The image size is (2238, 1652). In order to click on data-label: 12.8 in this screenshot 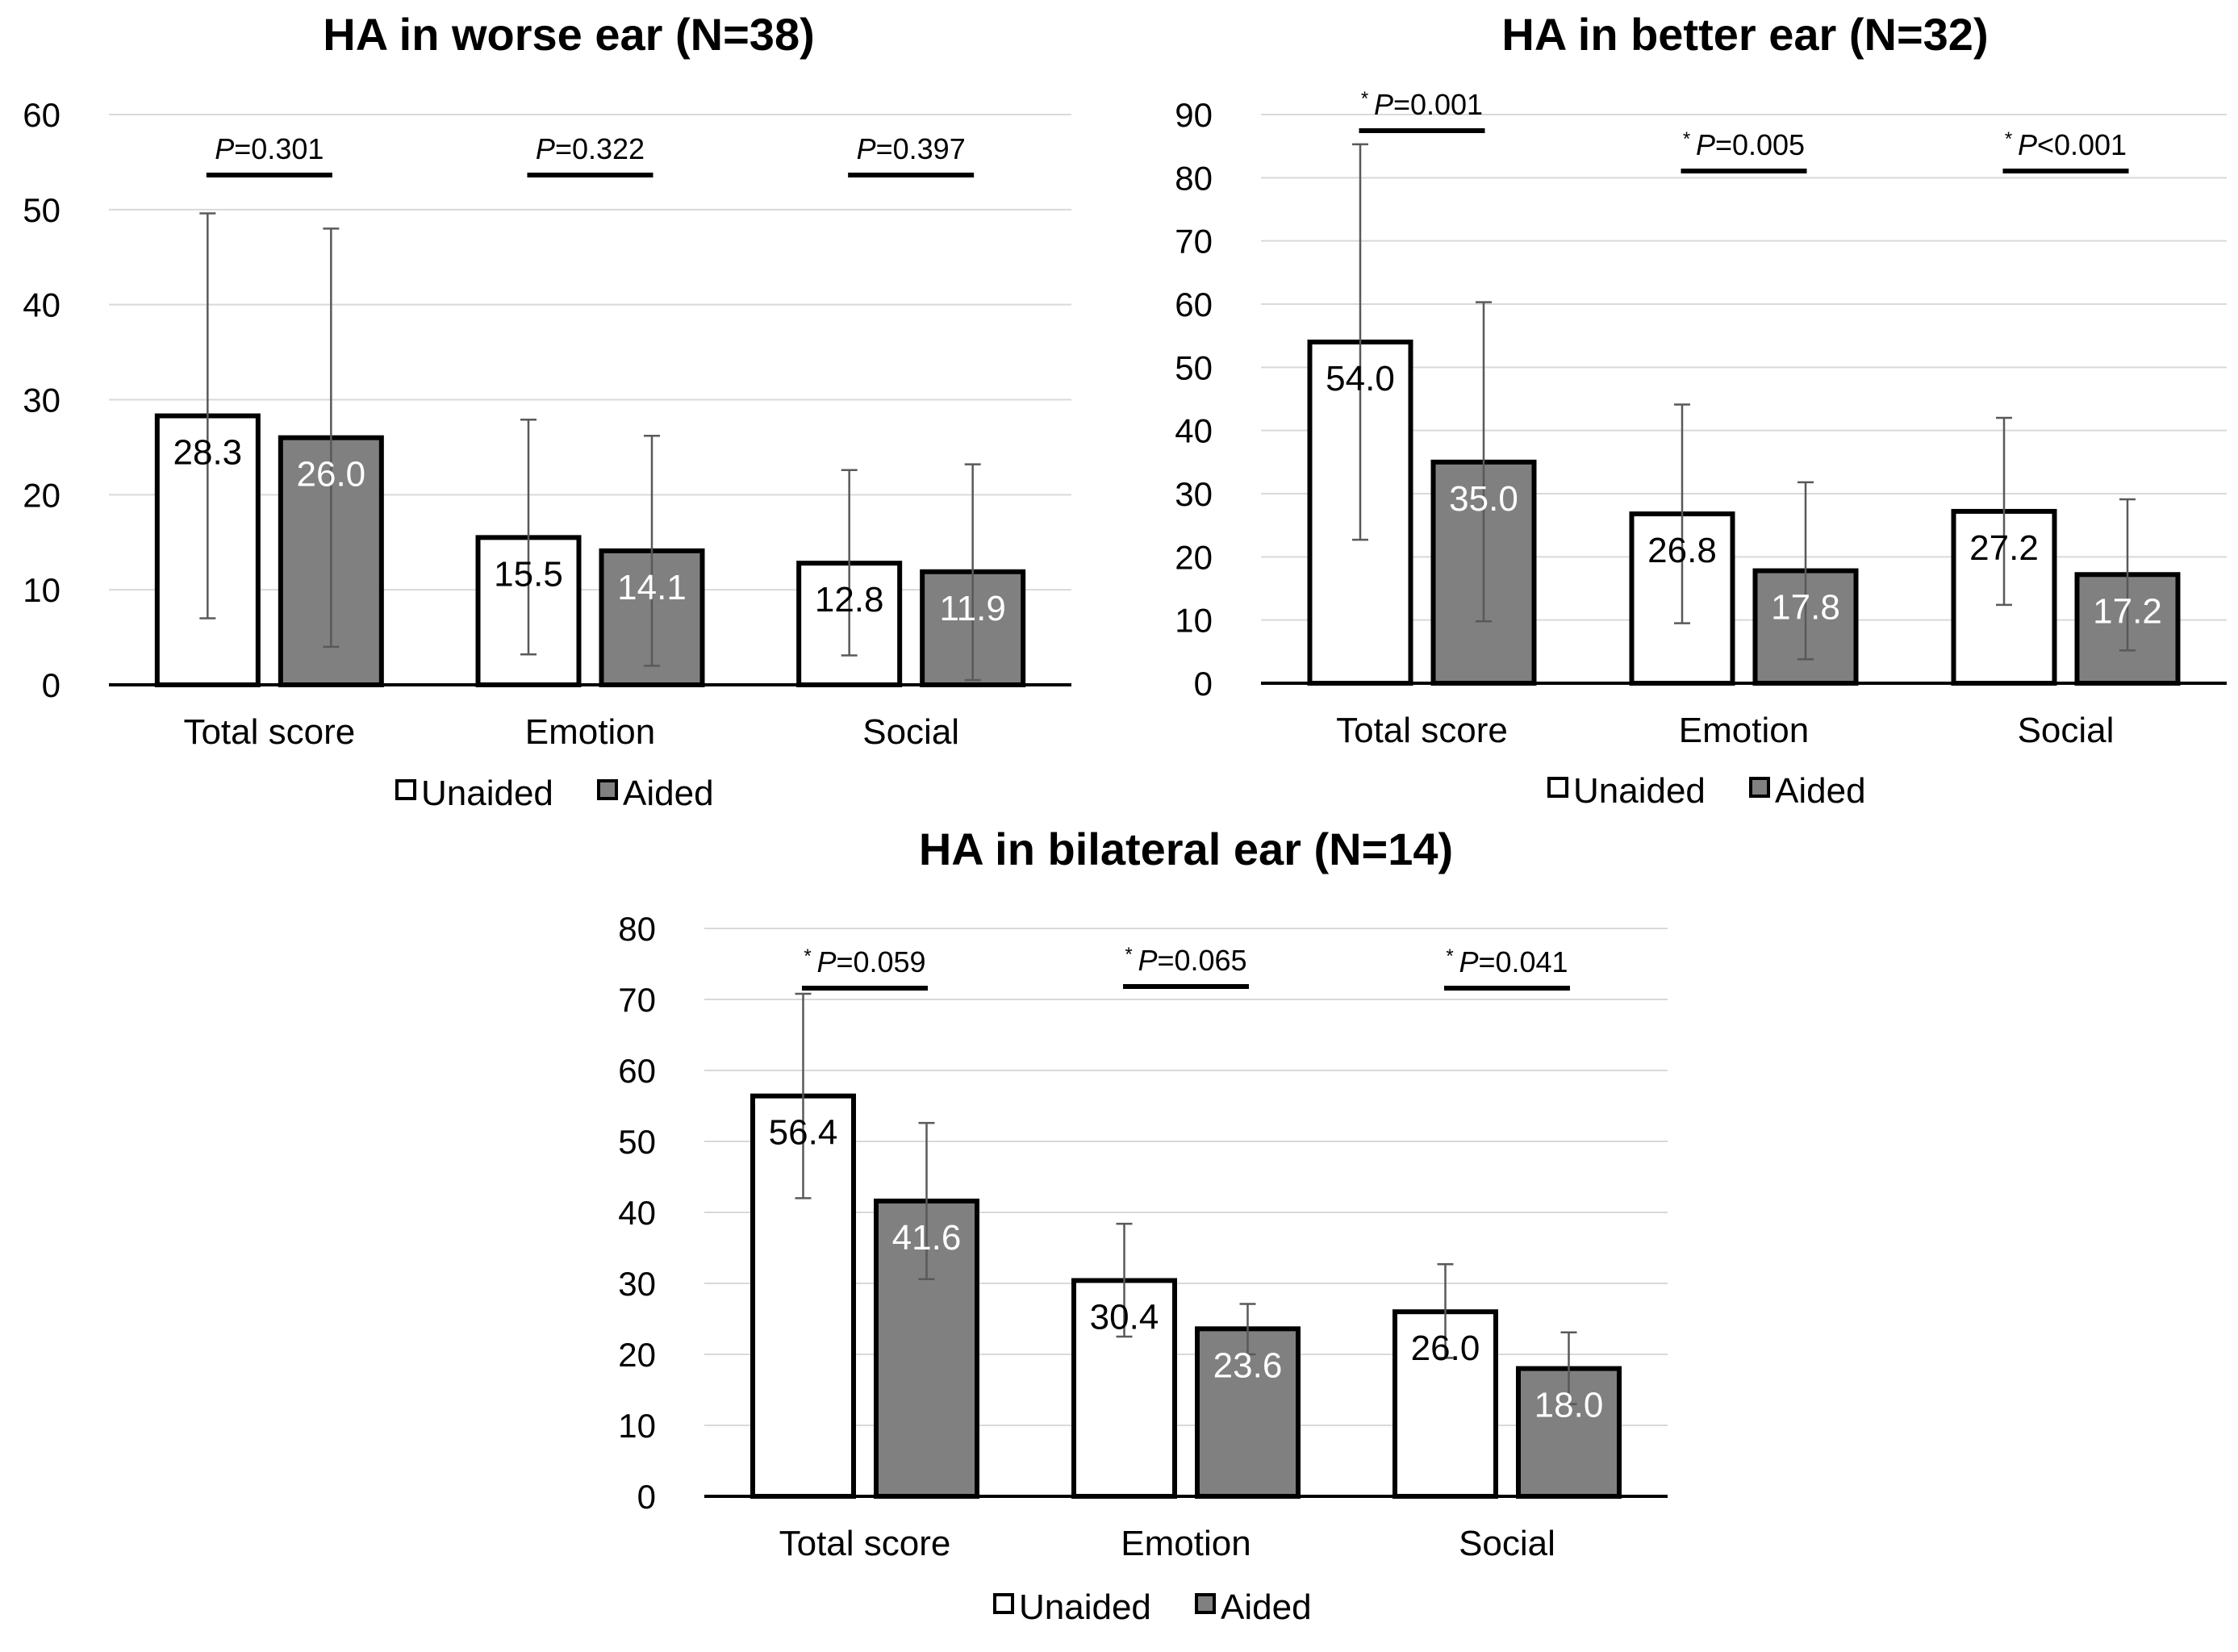, I will do `click(849, 600)`.